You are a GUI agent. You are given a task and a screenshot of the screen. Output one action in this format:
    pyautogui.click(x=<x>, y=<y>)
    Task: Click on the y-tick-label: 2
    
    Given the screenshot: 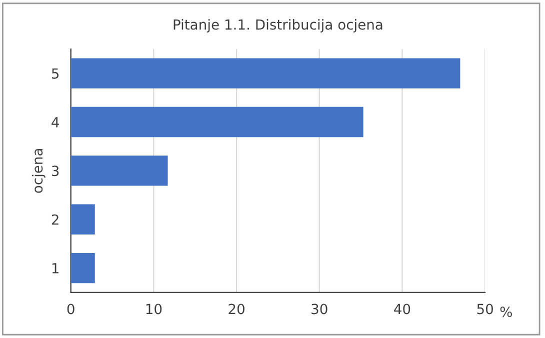 What is the action you would take?
    pyautogui.click(x=55, y=219)
    